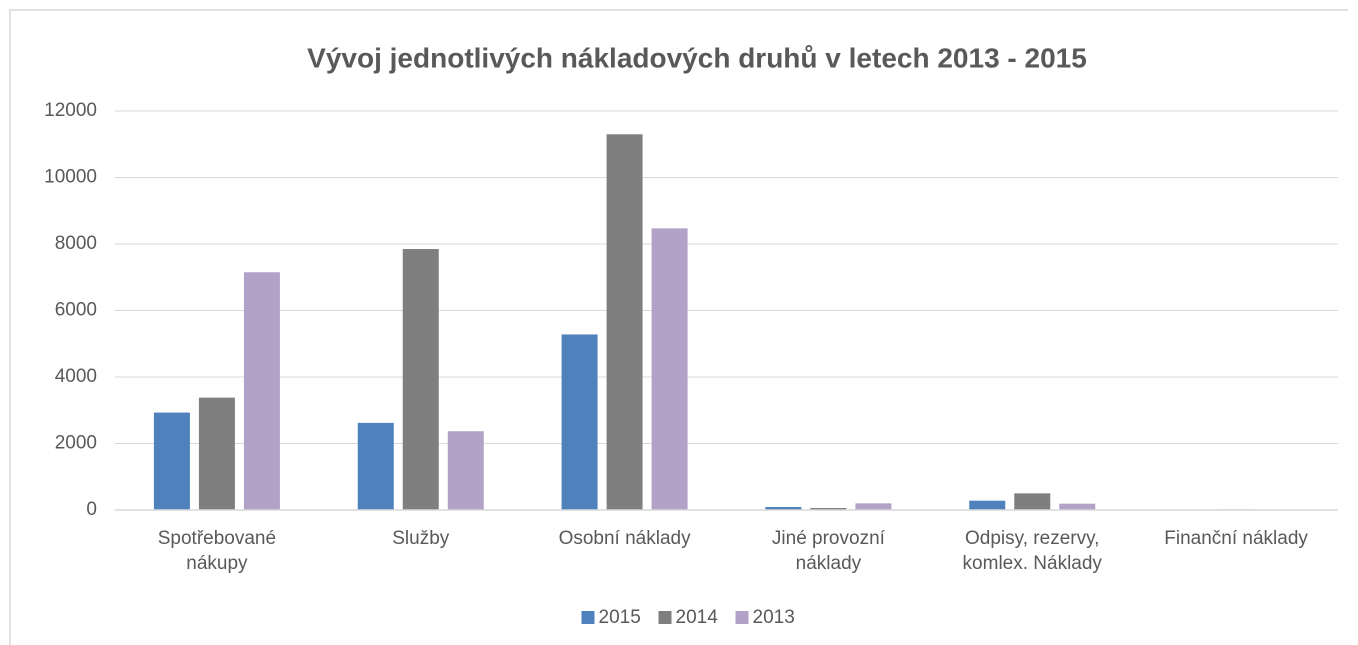 This screenshot has width=1358, height=645. I want to click on y-tick-label: 6000, so click(76, 310).